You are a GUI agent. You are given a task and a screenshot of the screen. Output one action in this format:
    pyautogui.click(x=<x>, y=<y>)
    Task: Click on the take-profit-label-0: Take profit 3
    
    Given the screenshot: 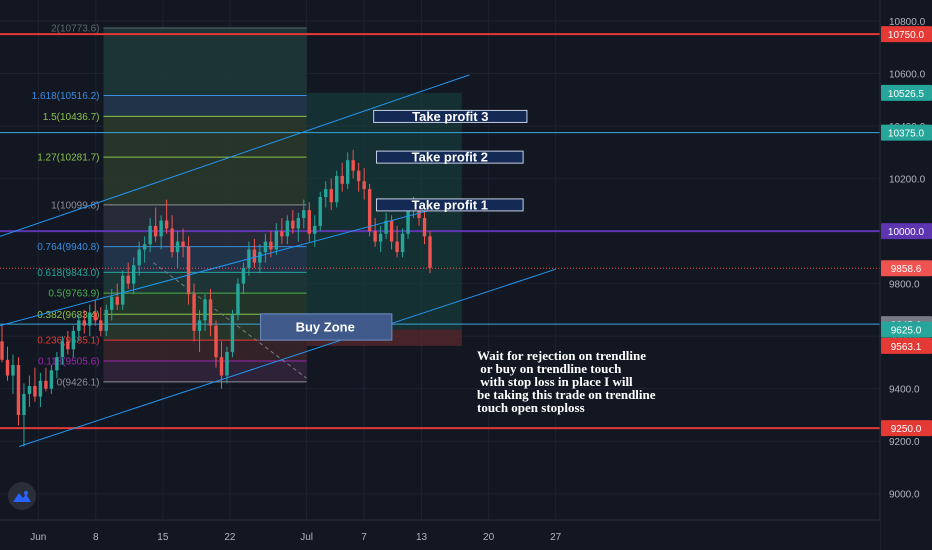 What is the action you would take?
    pyautogui.click(x=450, y=116)
    